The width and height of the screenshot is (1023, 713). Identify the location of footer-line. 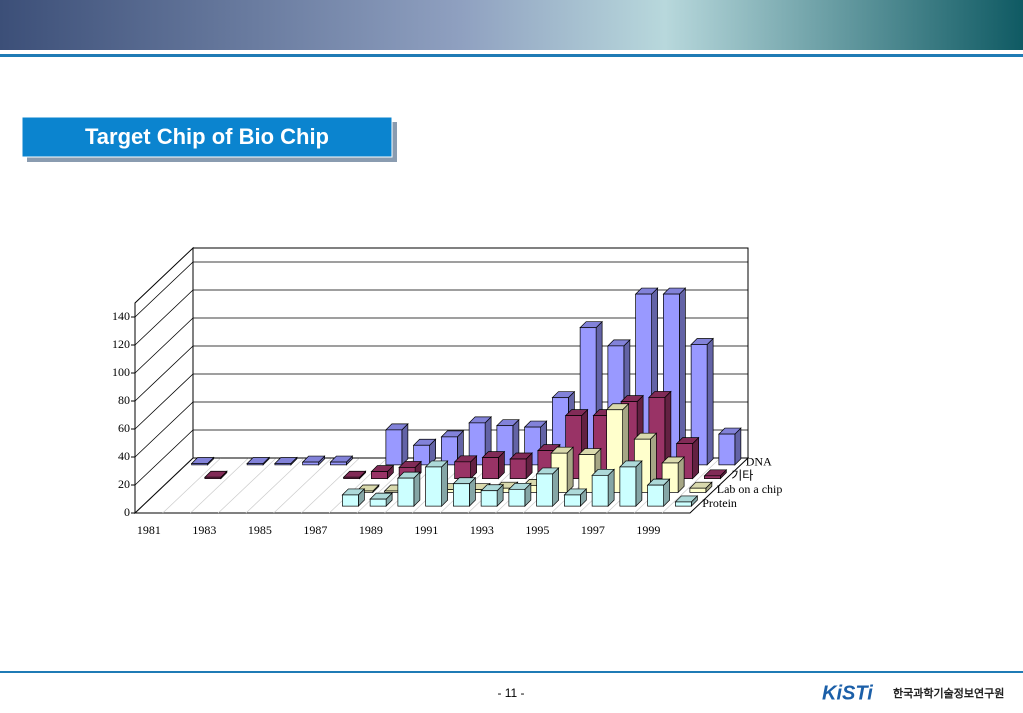
(511, 672).